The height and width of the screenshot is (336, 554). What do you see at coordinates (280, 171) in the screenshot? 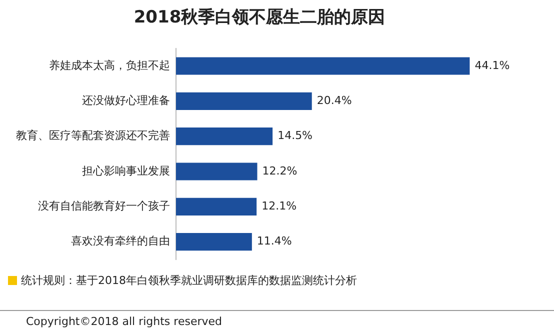
I see `data-label: 12.2%` at bounding box center [280, 171].